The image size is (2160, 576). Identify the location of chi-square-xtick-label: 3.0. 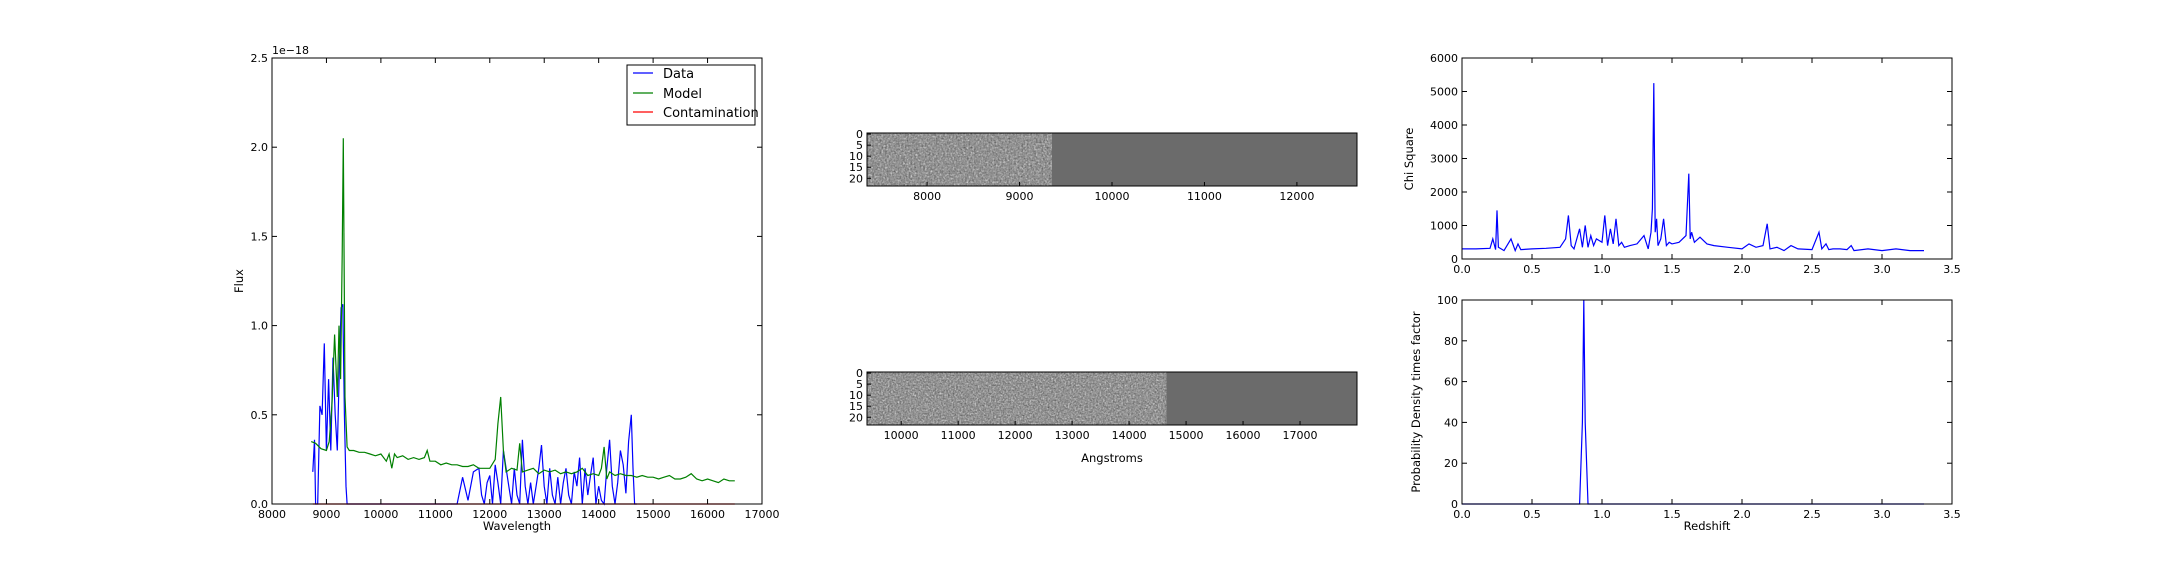
(1882, 269).